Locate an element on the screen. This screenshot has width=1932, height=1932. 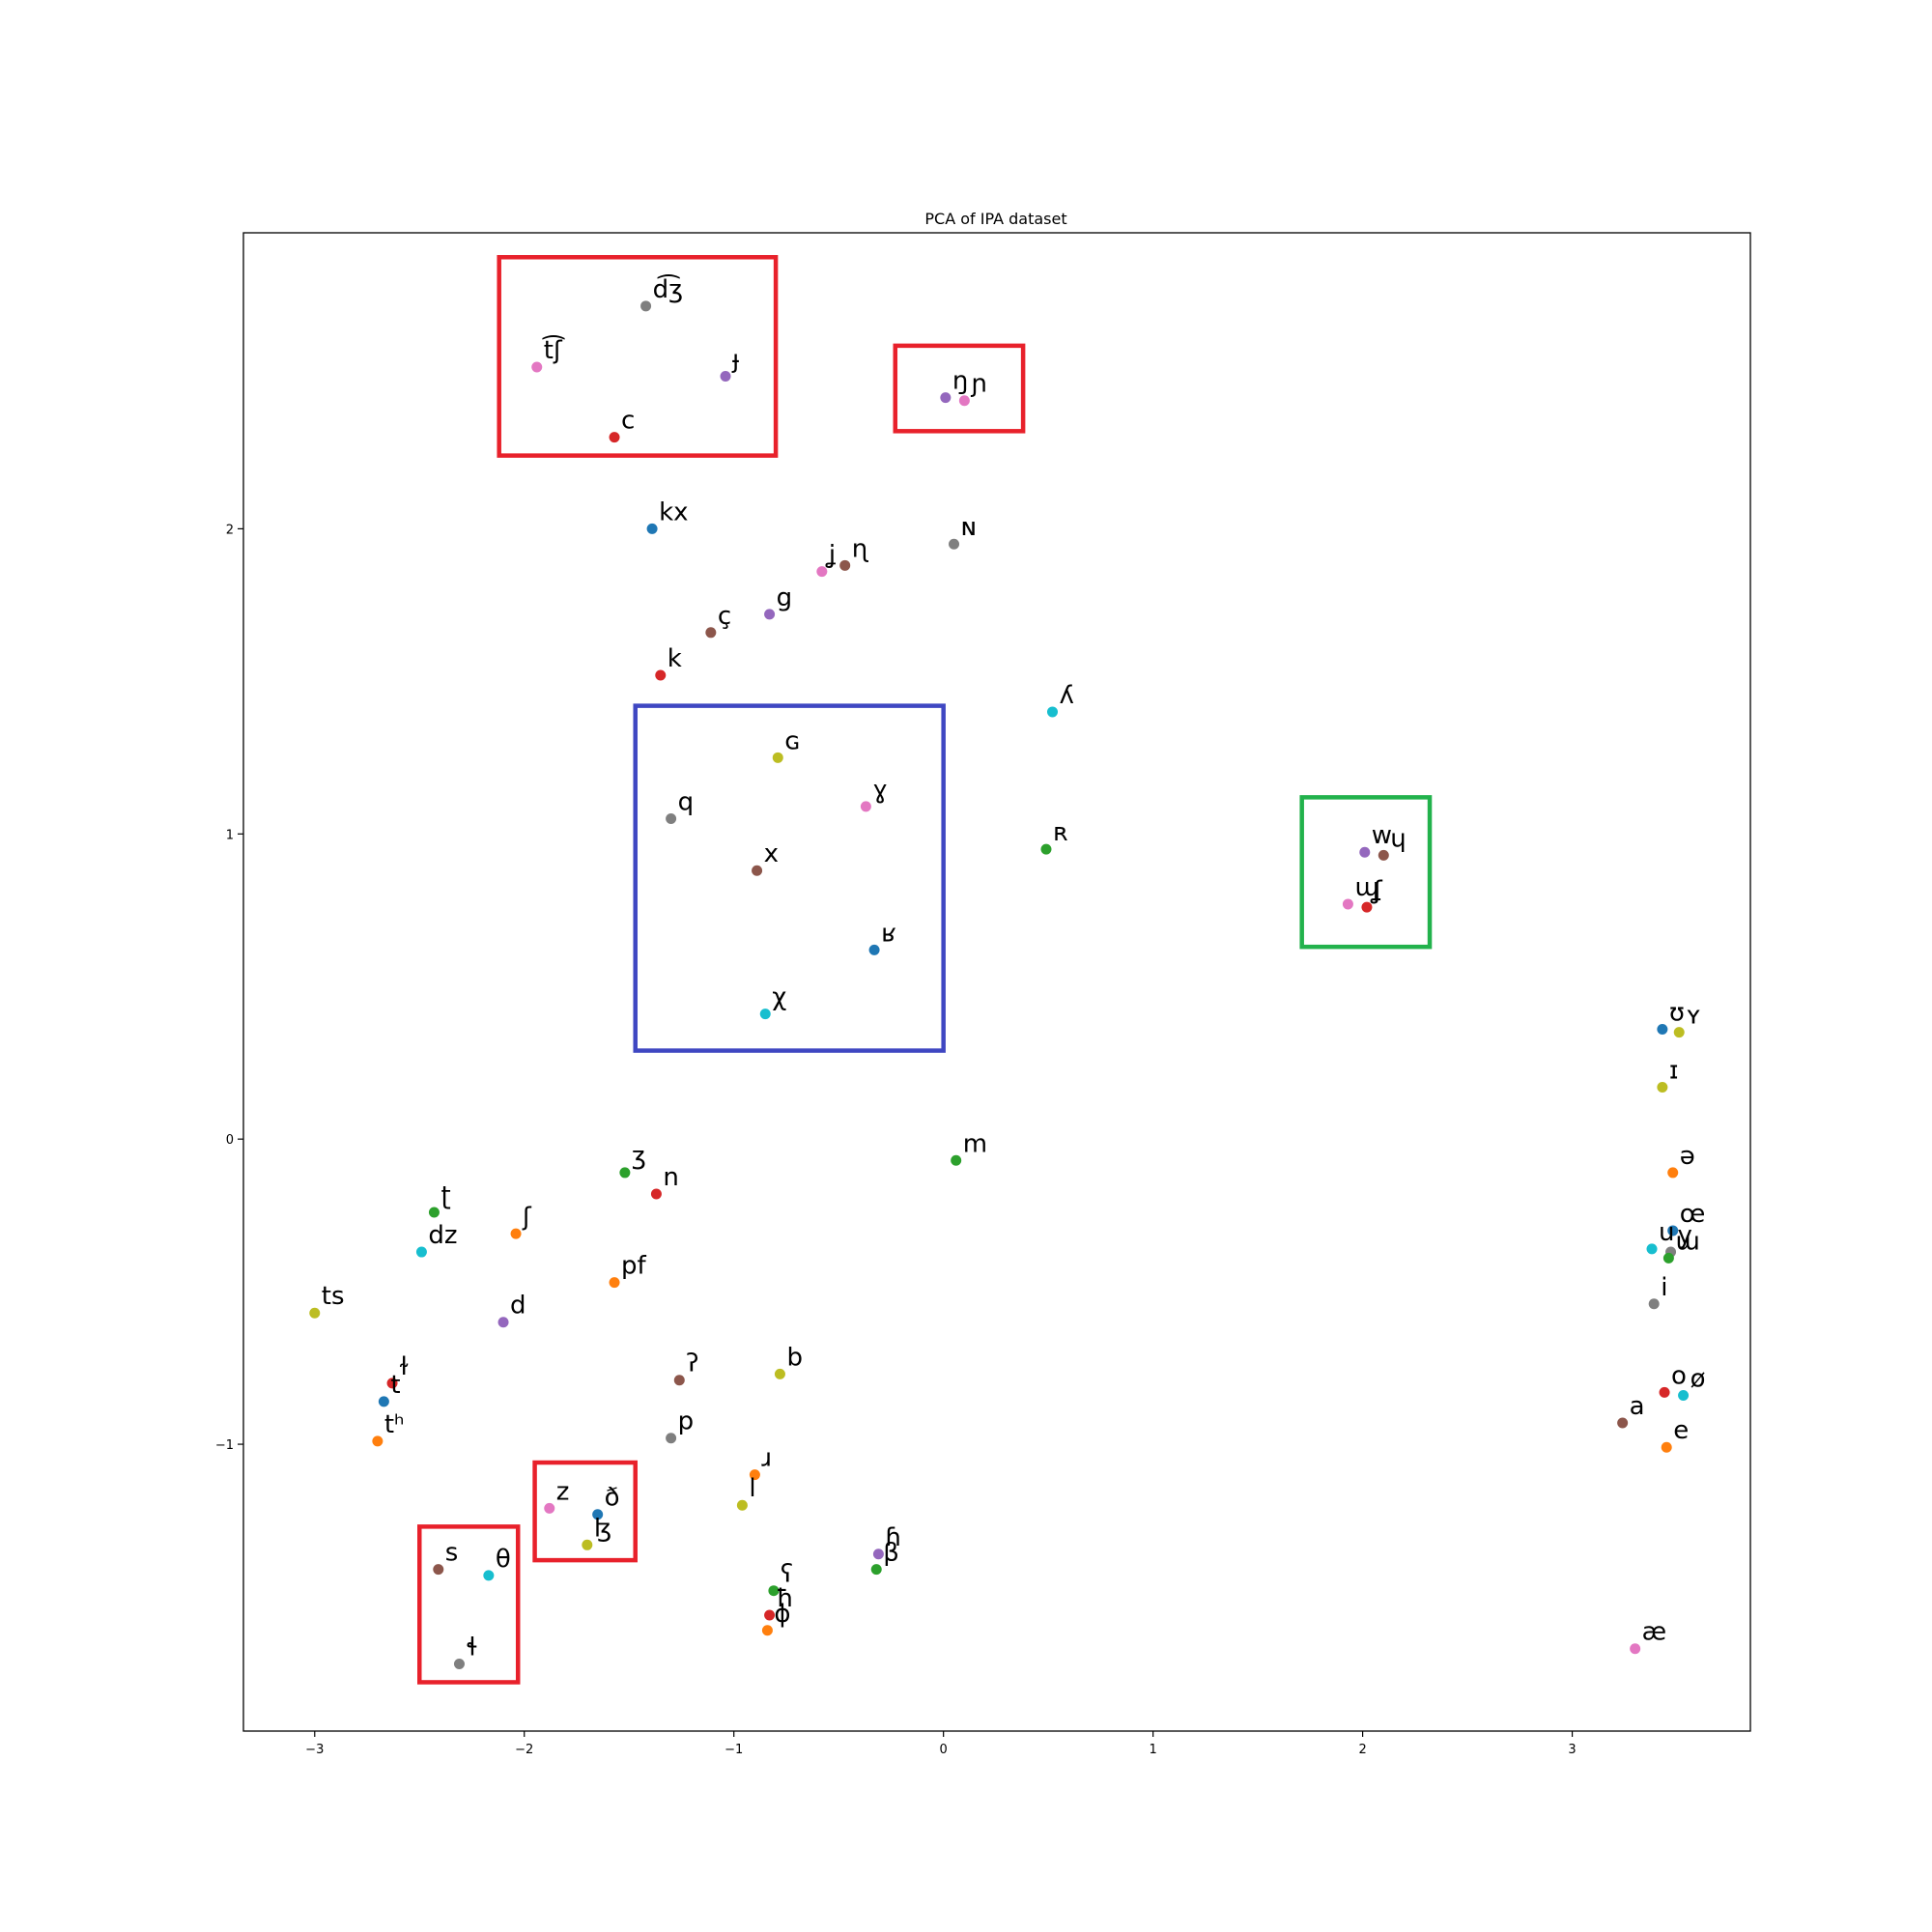
point-label: d͡ʒ is located at coordinates (668, 288).